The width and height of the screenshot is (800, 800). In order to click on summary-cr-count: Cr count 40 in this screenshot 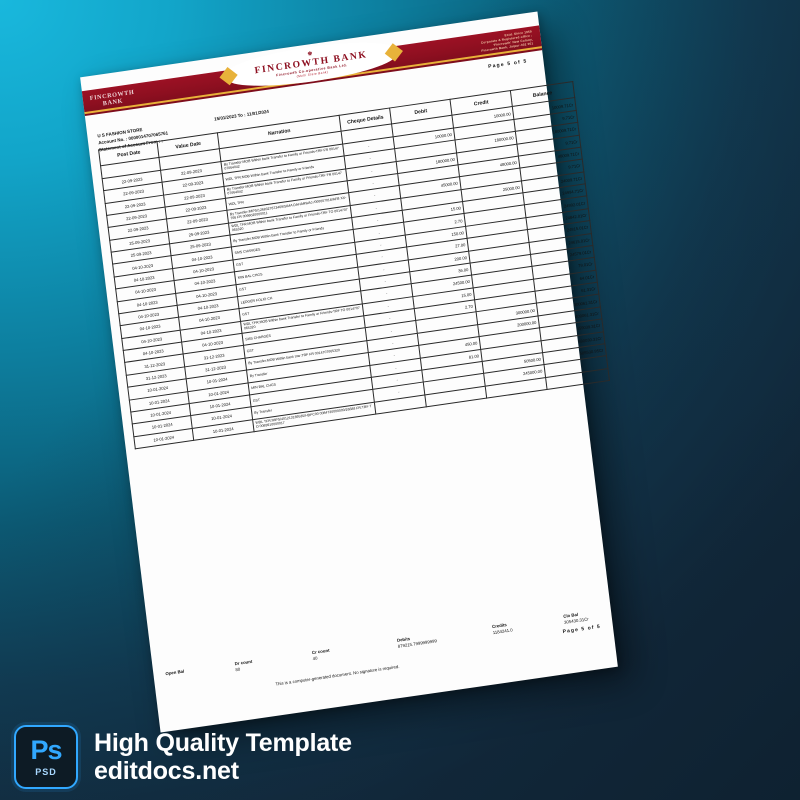, I will do `click(355, 650)`.